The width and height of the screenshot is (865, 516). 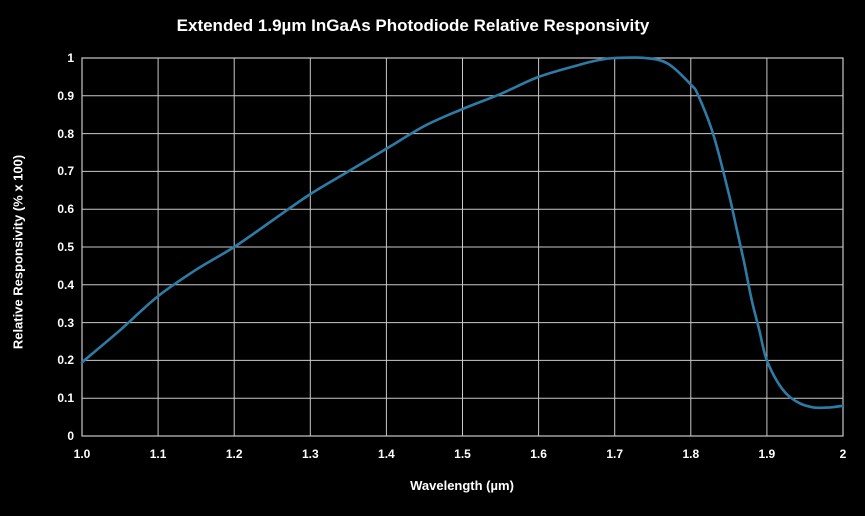 I want to click on x-tick-label: 1.1, so click(x=158, y=454).